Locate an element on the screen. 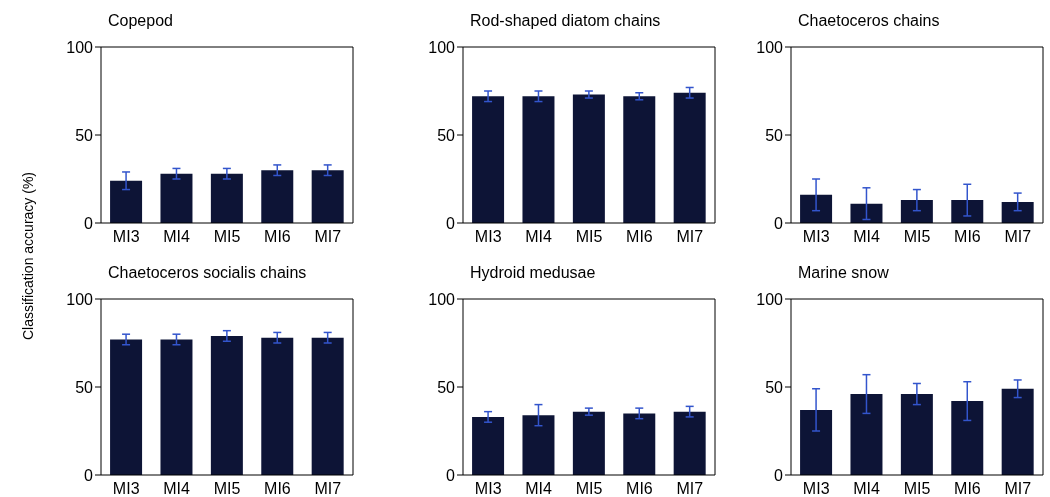 This screenshot has height=497, width=1050. chart-title: Hydroid medusae is located at coordinates (533, 273).